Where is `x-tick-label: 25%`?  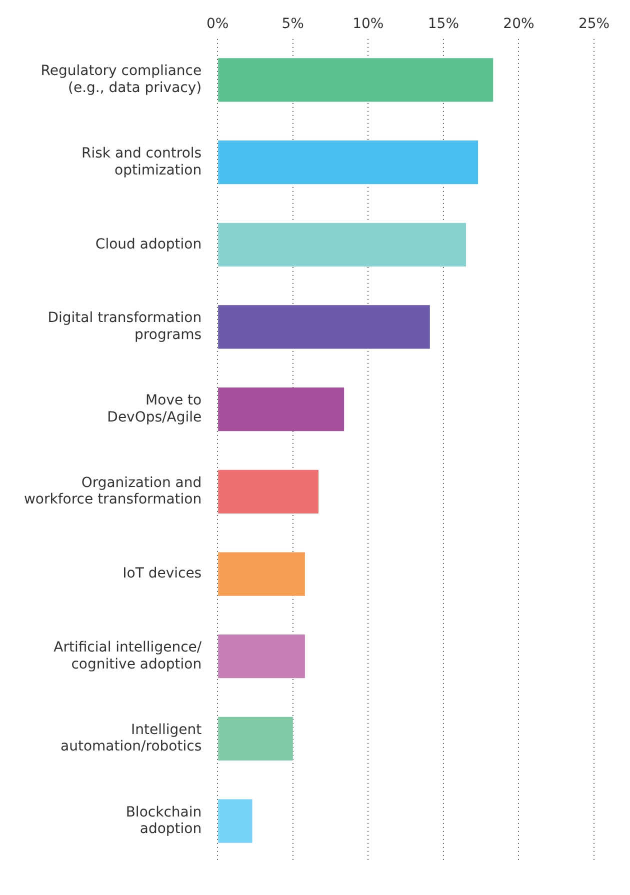 x-tick-label: 25% is located at coordinates (594, 24).